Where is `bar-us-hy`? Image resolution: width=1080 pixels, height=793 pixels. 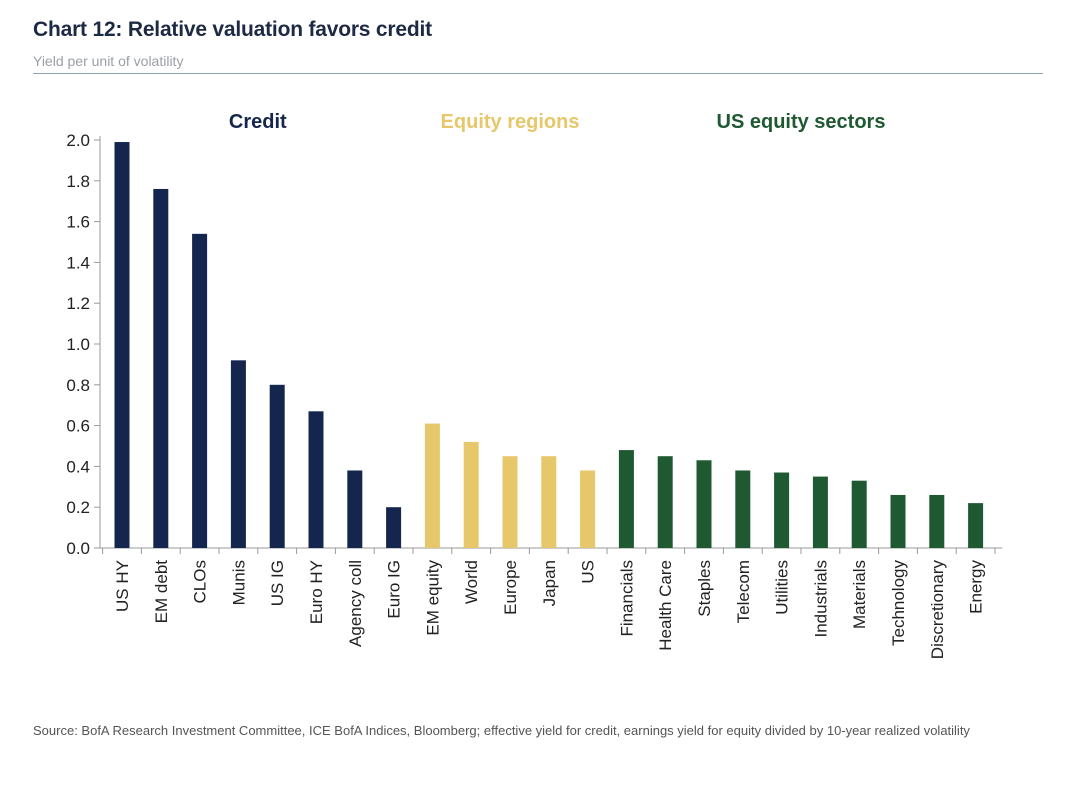
bar-us-hy is located at coordinates (122, 345).